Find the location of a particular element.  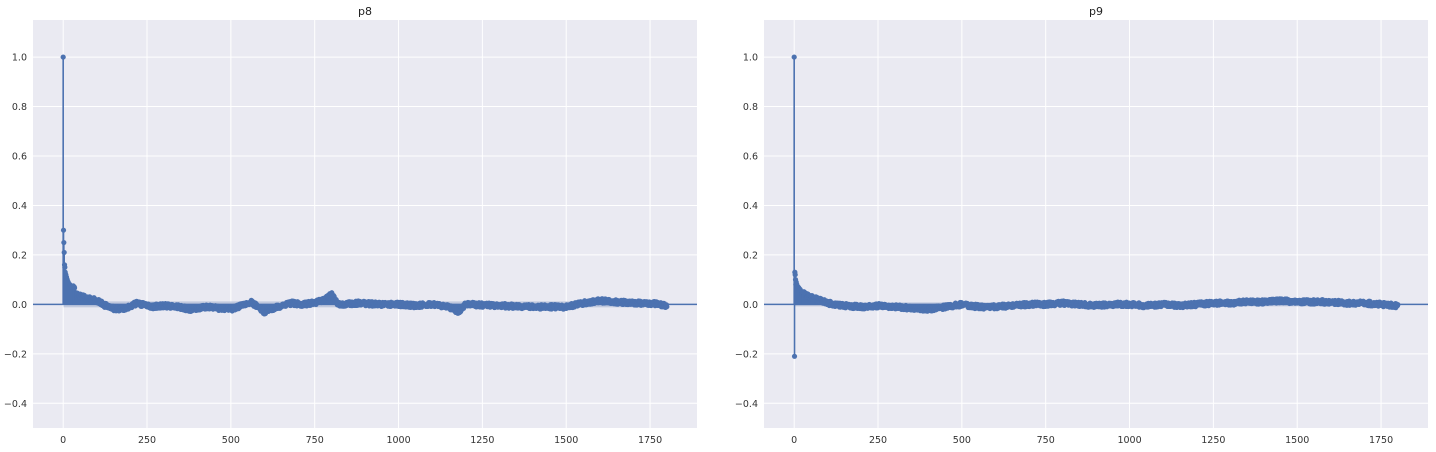

chart-title-p9: p9 is located at coordinates (1096, 11).